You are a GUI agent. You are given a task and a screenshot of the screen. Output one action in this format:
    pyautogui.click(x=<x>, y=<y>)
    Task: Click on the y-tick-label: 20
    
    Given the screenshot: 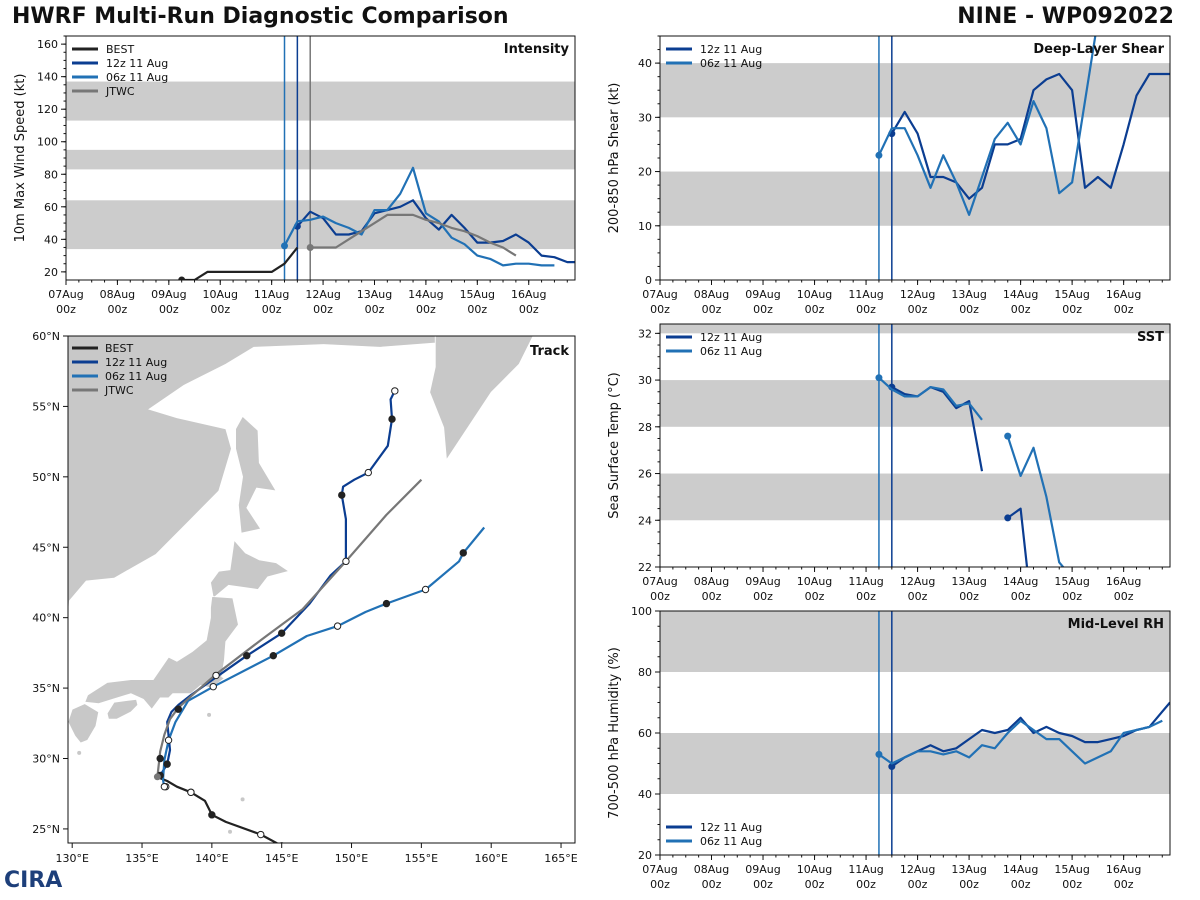 What is the action you would take?
    pyautogui.click(x=645, y=172)
    